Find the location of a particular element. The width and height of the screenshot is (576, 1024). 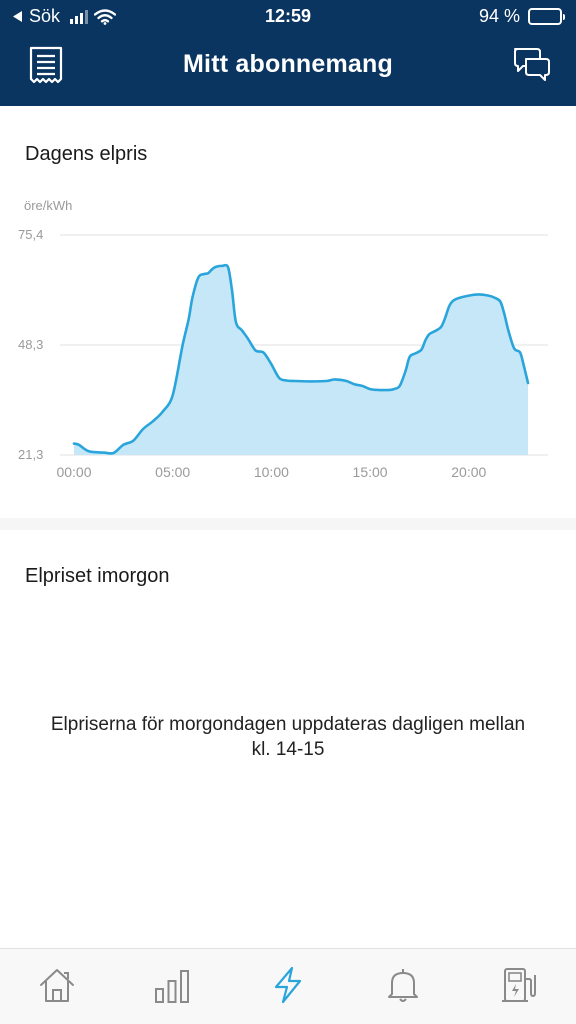

price-area is located at coordinates (301, 360).